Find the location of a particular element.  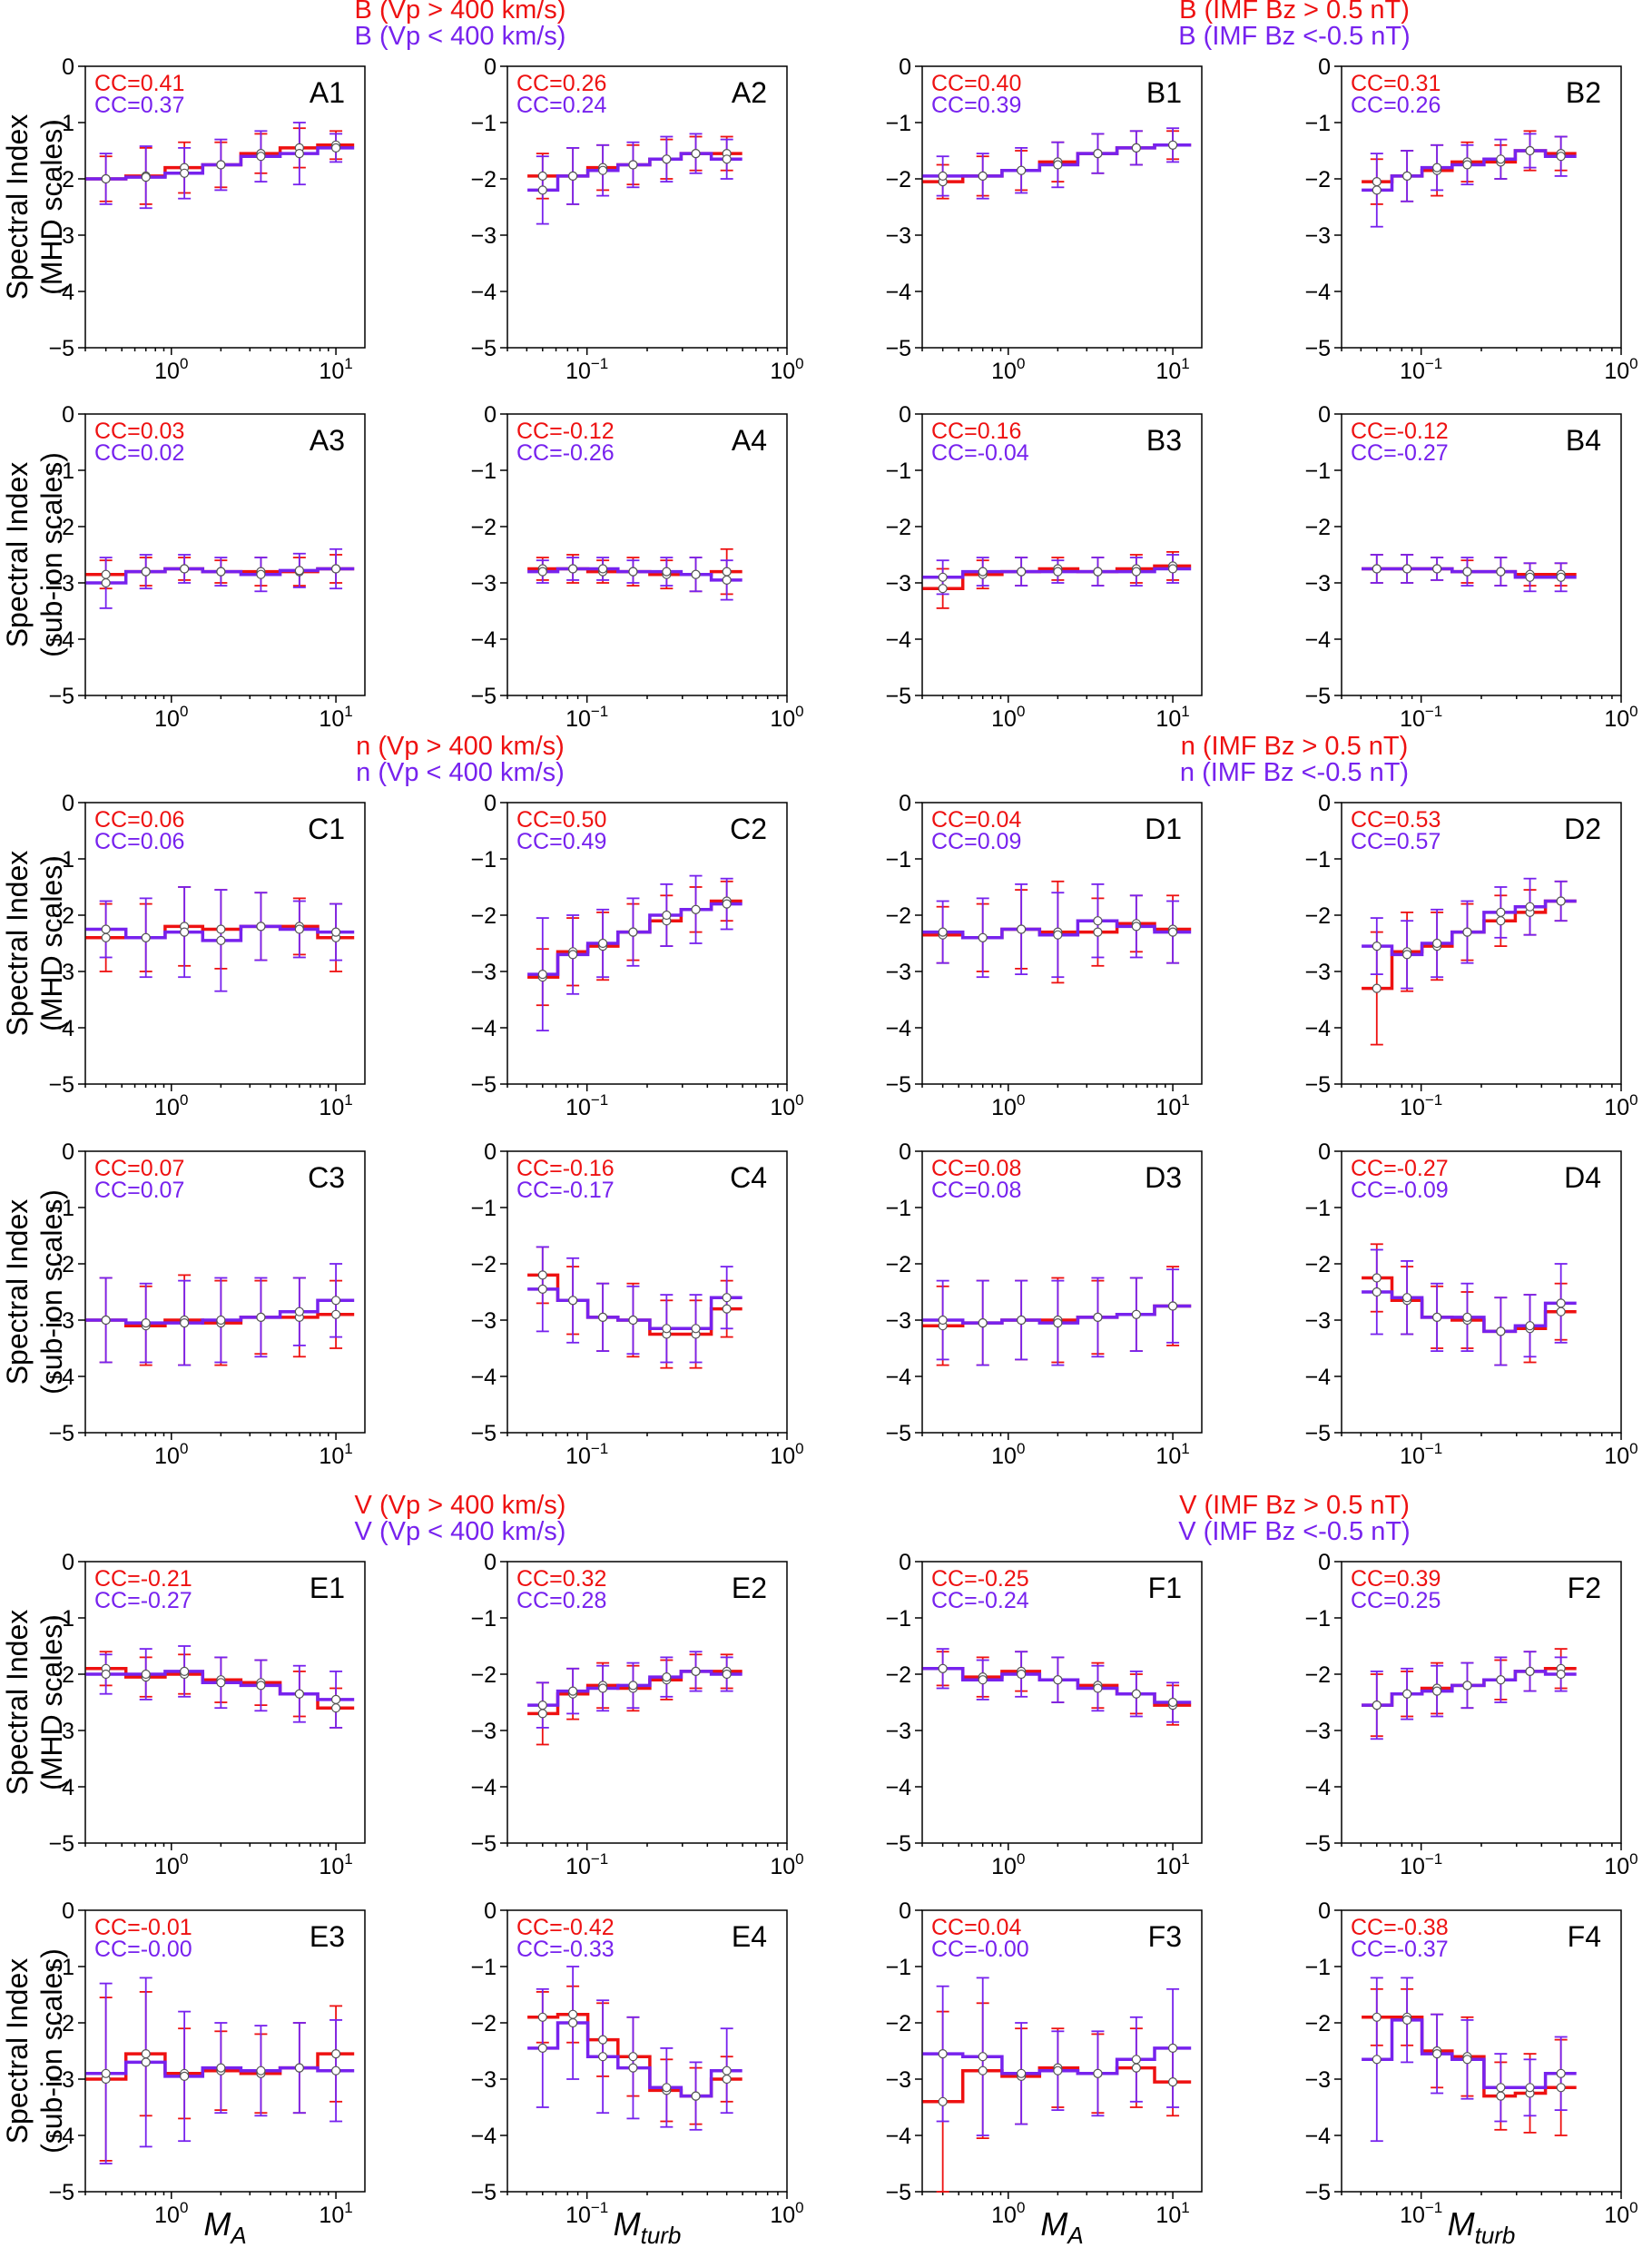

y-axis-sublabel-row-4: (sub-ion scales) is located at coordinates (51, 1292).